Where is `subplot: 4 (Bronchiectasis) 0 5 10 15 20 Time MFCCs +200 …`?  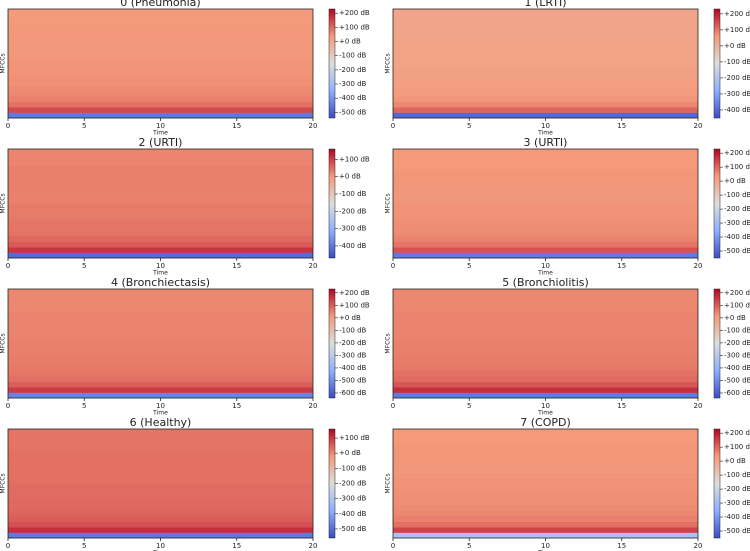 subplot: 4 (Bronchiectasis) 0 5 10 15 20 Time MFCCs +200 … is located at coordinates (185, 346).